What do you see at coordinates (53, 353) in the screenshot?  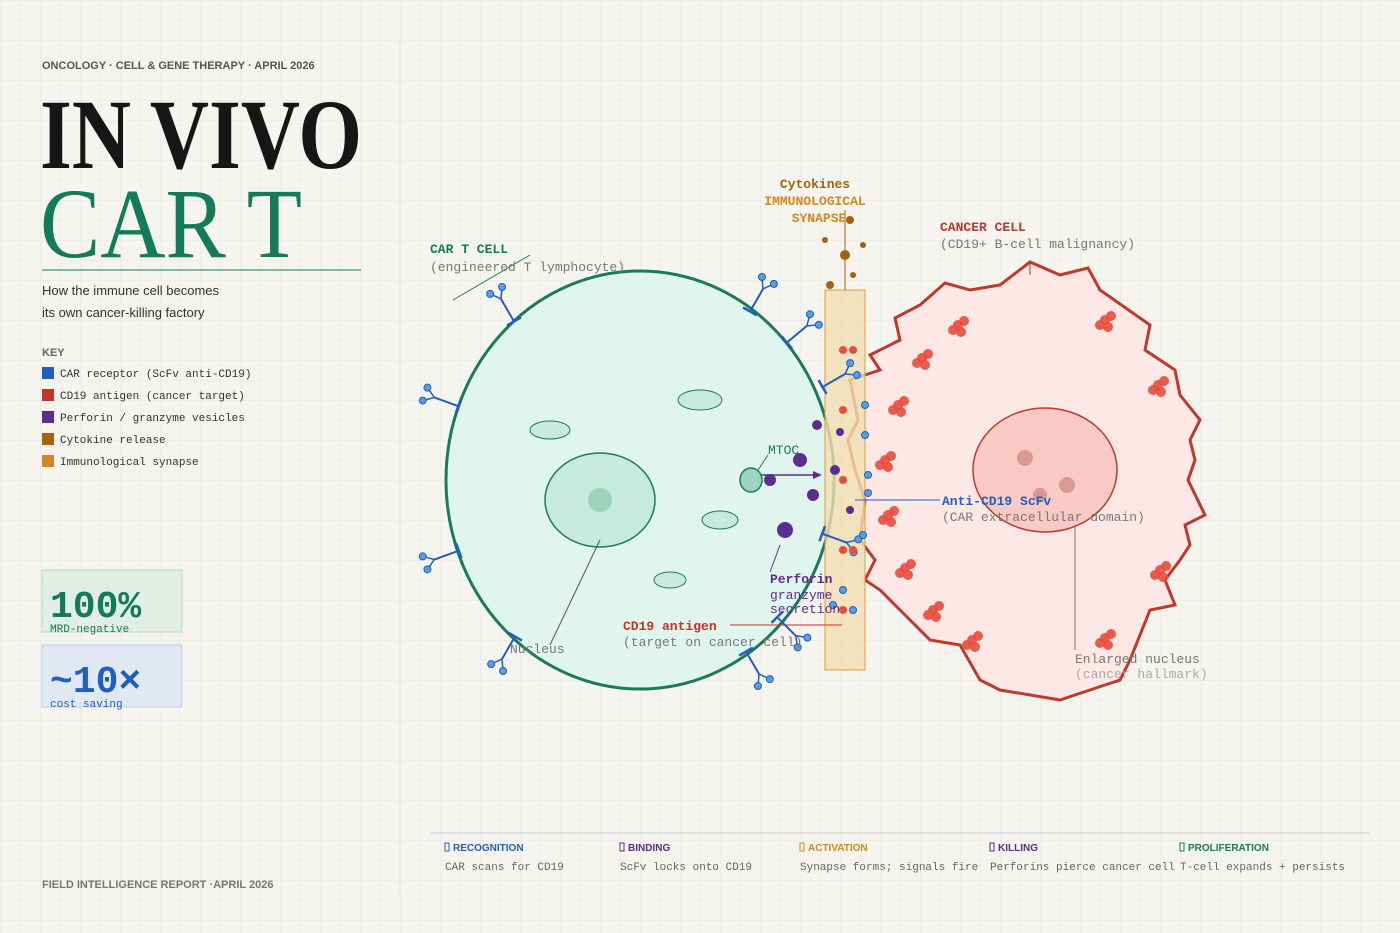 I see `key-title: KEY` at bounding box center [53, 353].